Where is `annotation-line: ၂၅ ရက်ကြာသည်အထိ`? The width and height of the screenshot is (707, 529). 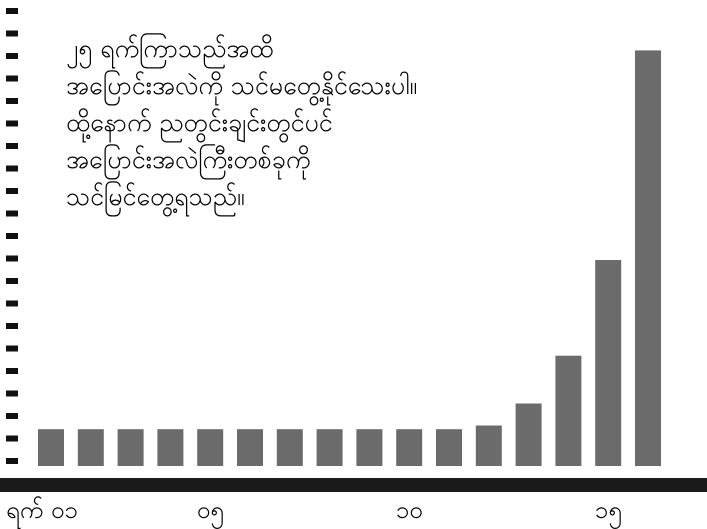 annotation-line: ၂၅ ရက်ကြာသည်အထိ is located at coordinates (170, 48).